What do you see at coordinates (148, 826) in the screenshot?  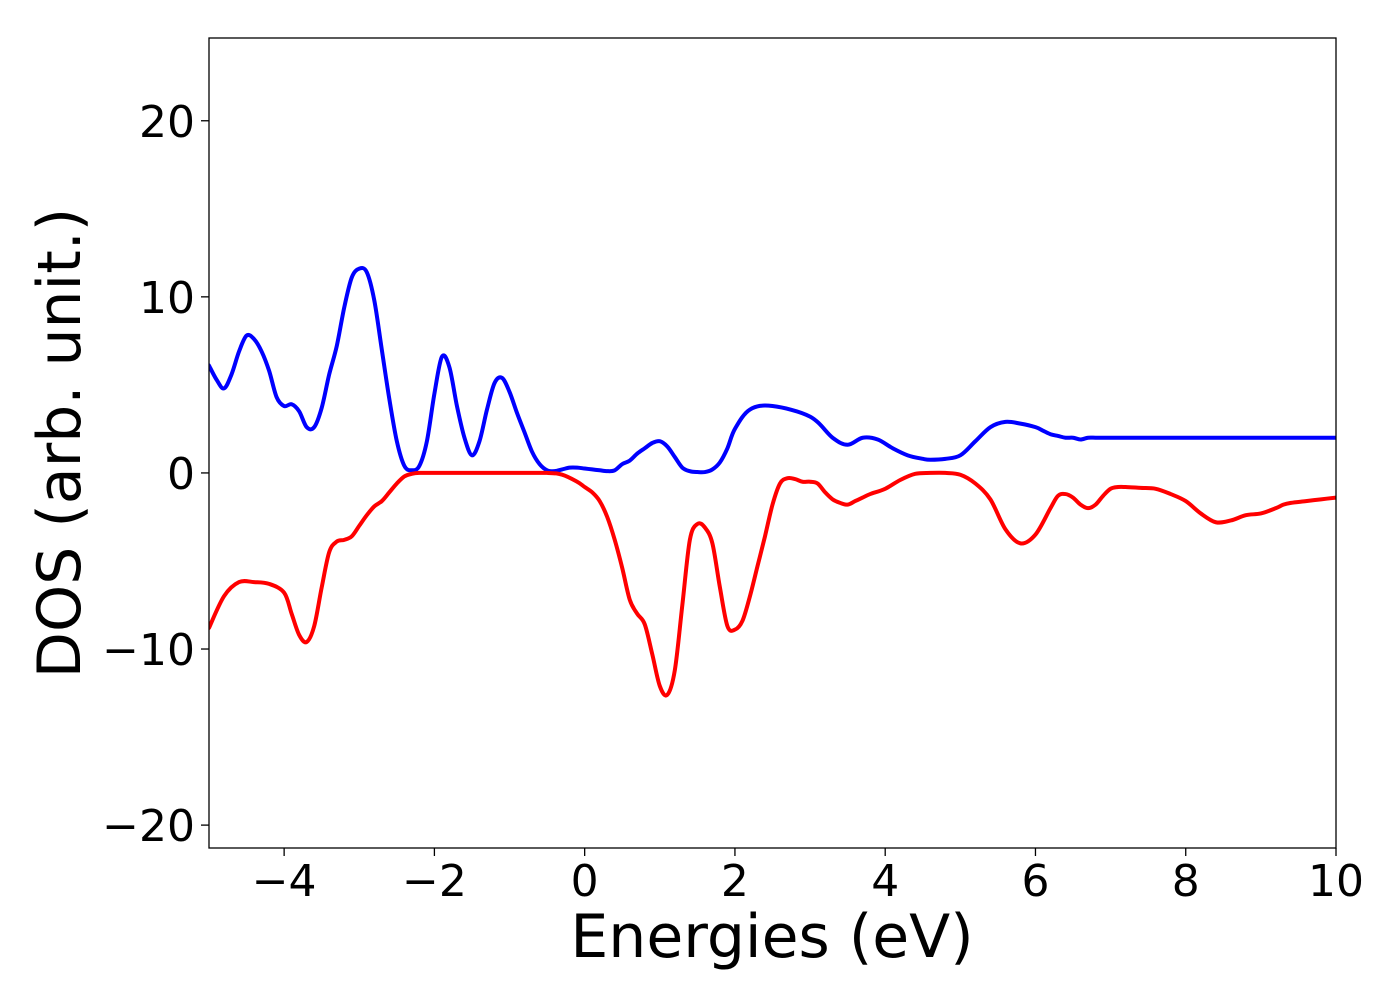 I see `y-tick-label: −20` at bounding box center [148, 826].